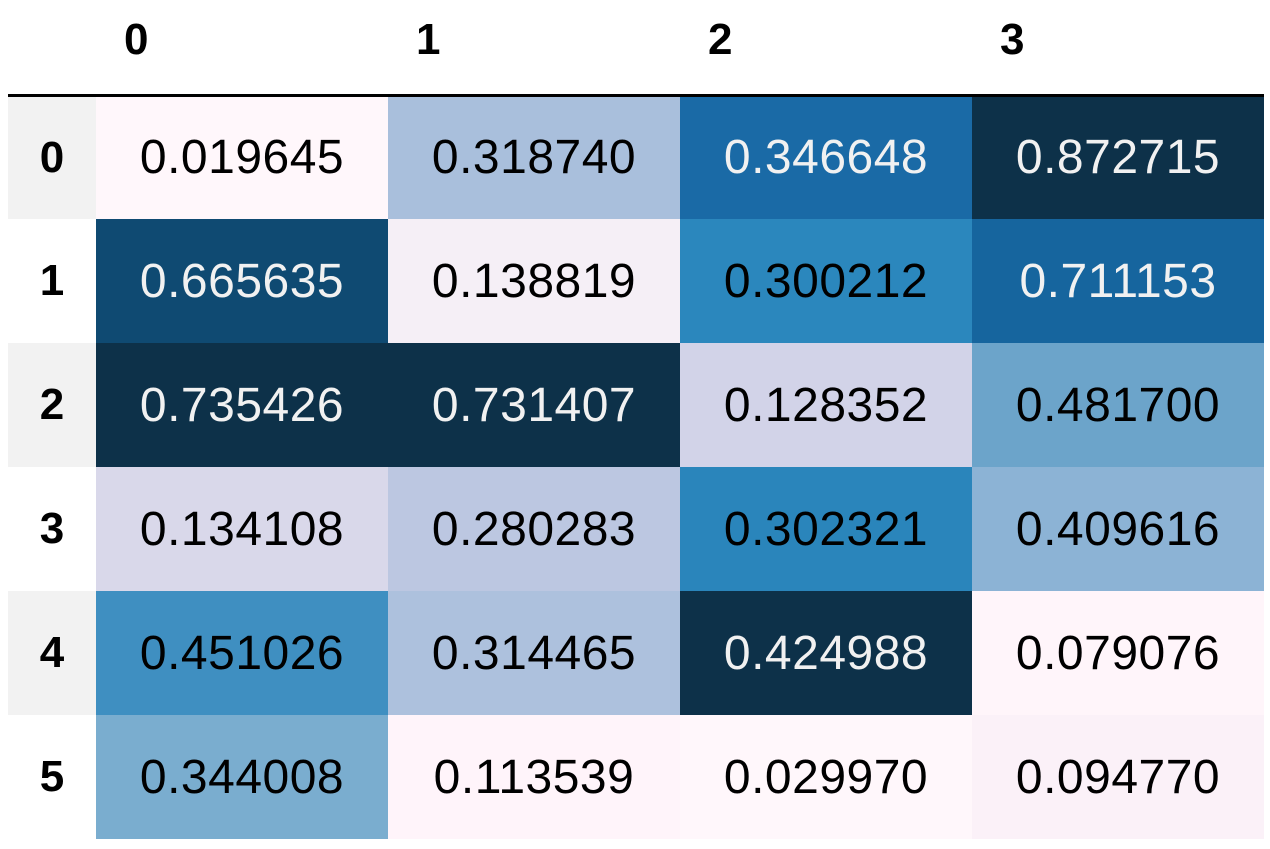 The height and width of the screenshot is (849, 1270). Describe the element at coordinates (52, 653) in the screenshot. I see `row-header-4: 4` at that location.